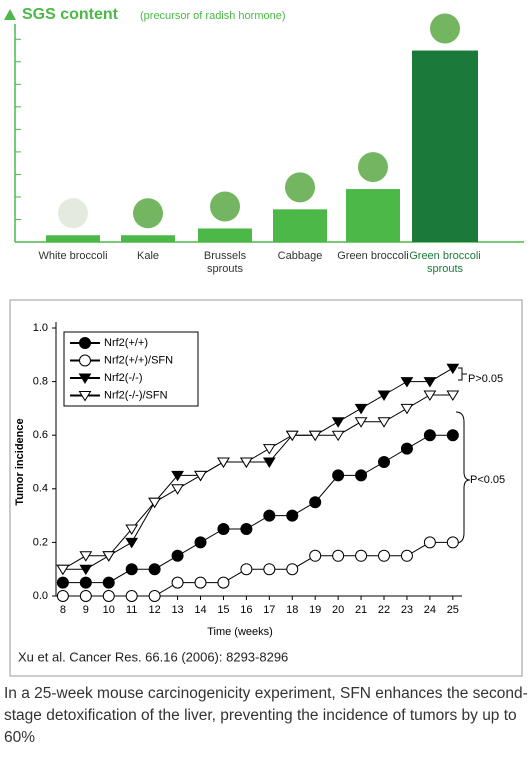  What do you see at coordinates (148, 256) in the screenshot?
I see `x-tick-label: Kale` at bounding box center [148, 256].